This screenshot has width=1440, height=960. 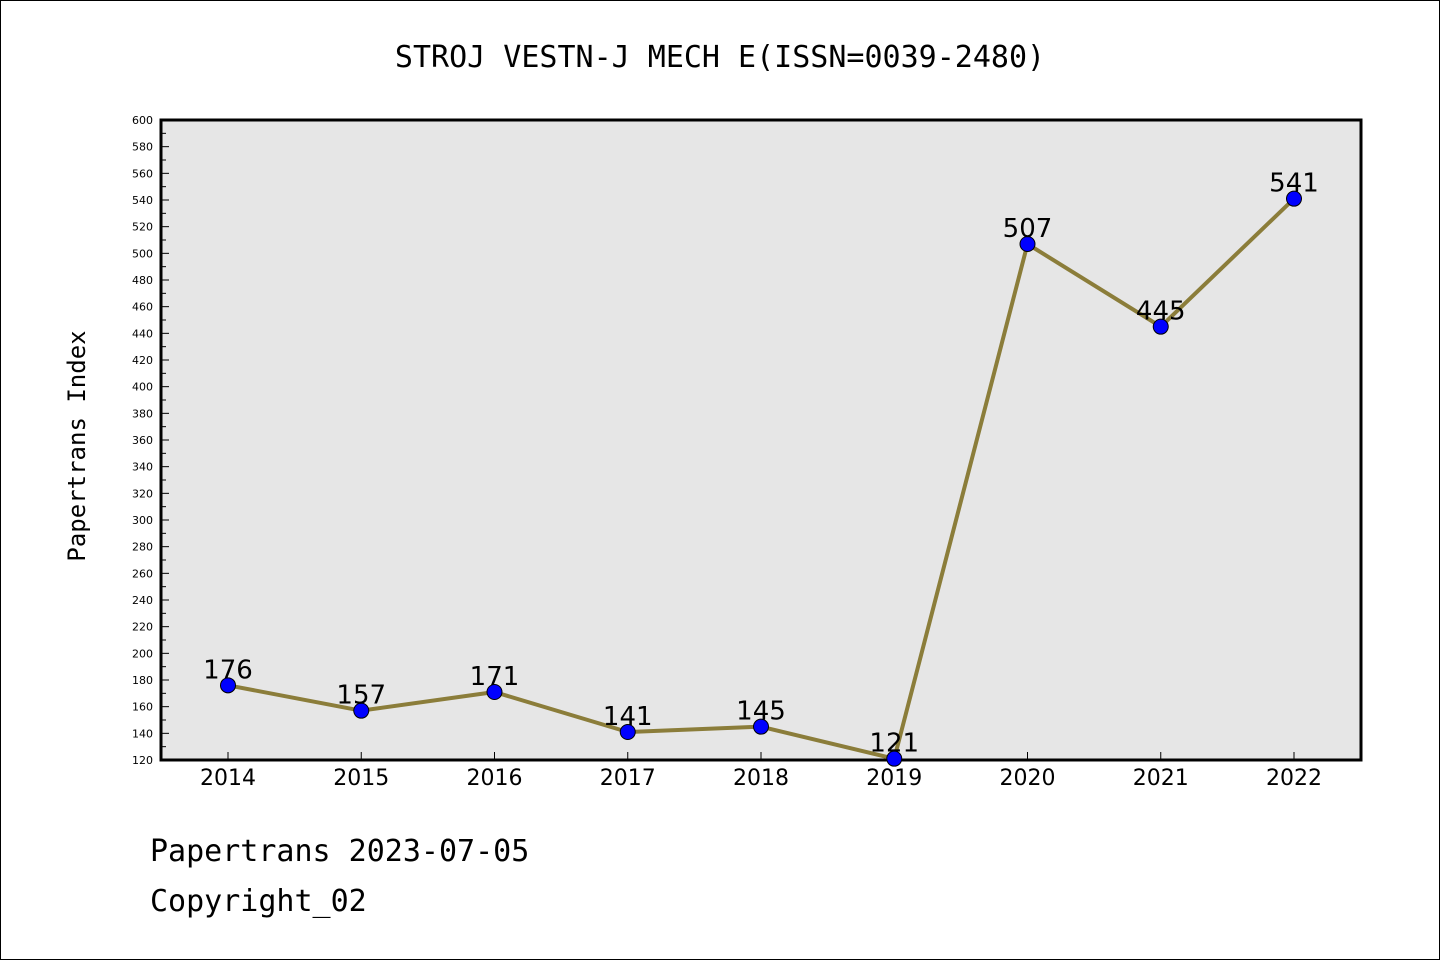 What do you see at coordinates (142, 387) in the screenshot?
I see `y-tick-label: 400` at bounding box center [142, 387].